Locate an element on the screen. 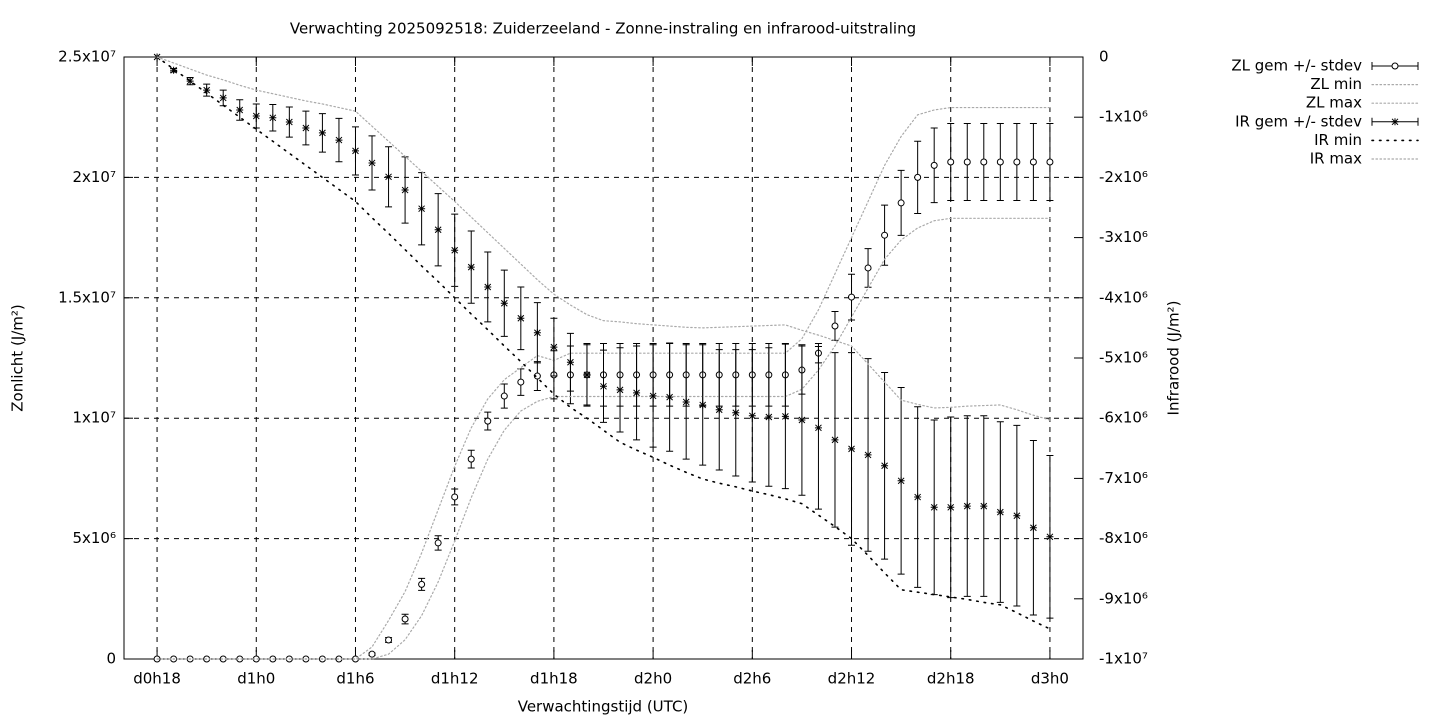  x-tick-label: d2h18 is located at coordinates (951, 679).